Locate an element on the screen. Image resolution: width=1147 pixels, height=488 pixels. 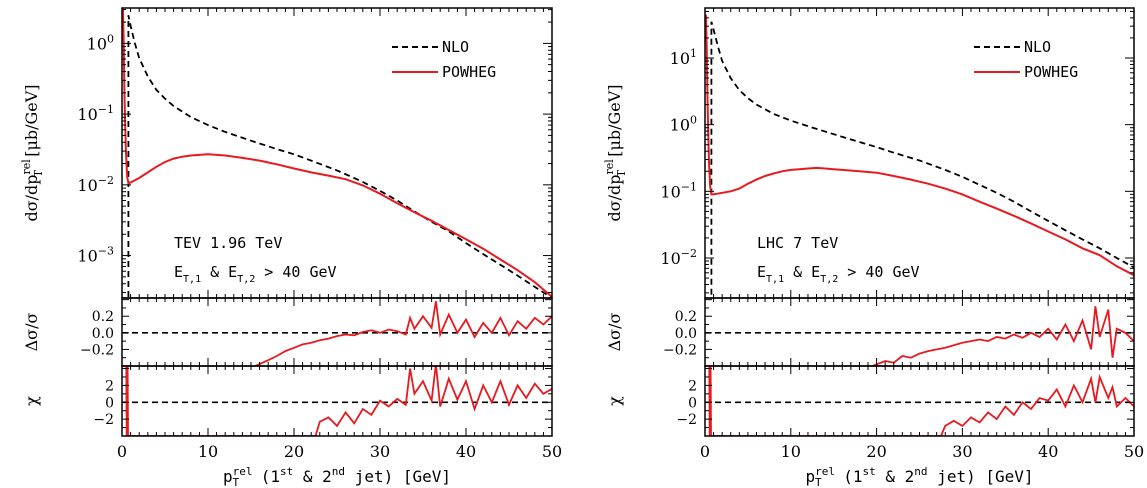
frame-delta is located at coordinates (337, 332).